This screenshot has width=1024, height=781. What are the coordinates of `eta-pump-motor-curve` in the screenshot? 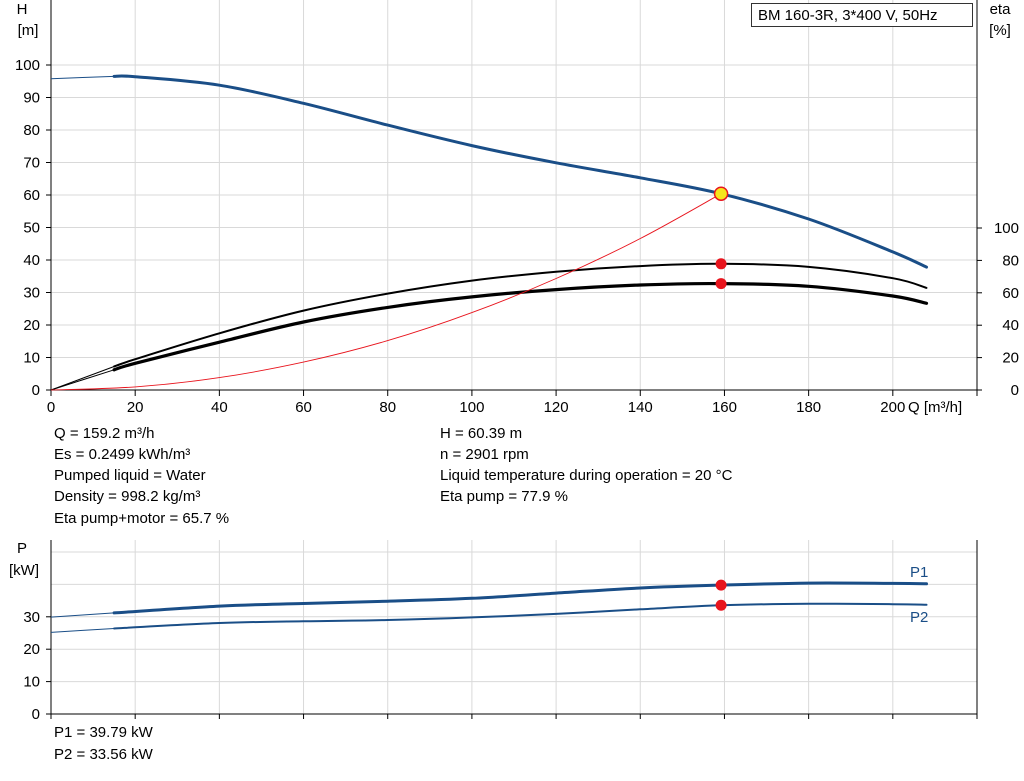 It's located at (520, 326).